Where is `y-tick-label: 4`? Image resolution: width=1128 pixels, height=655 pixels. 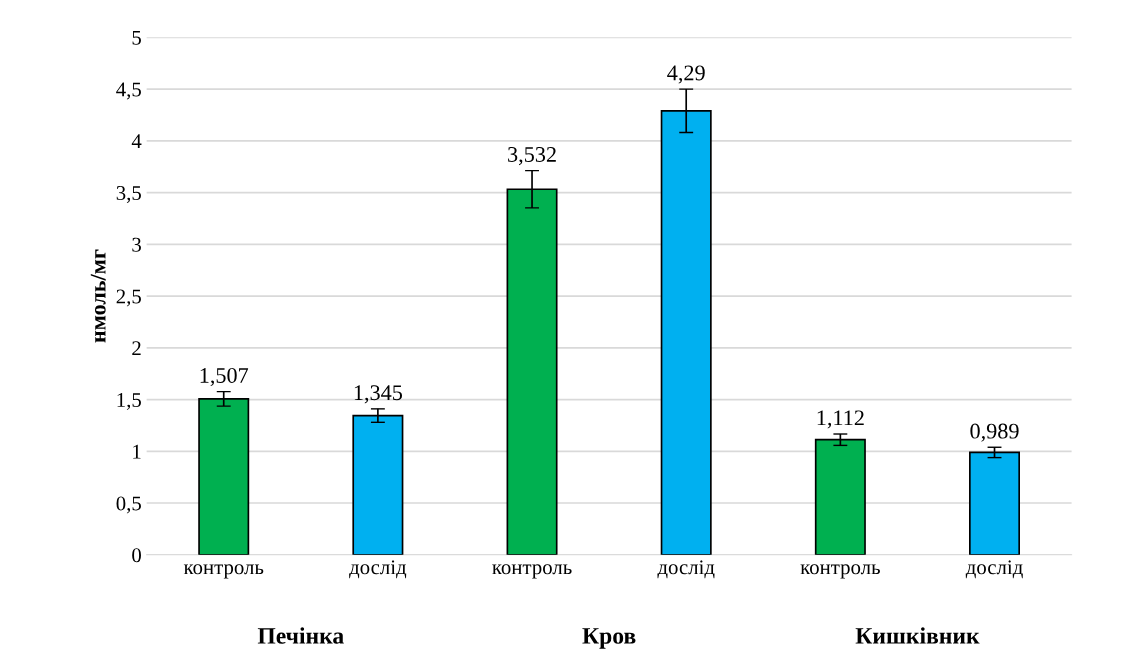
y-tick-label: 4 is located at coordinates (136, 141).